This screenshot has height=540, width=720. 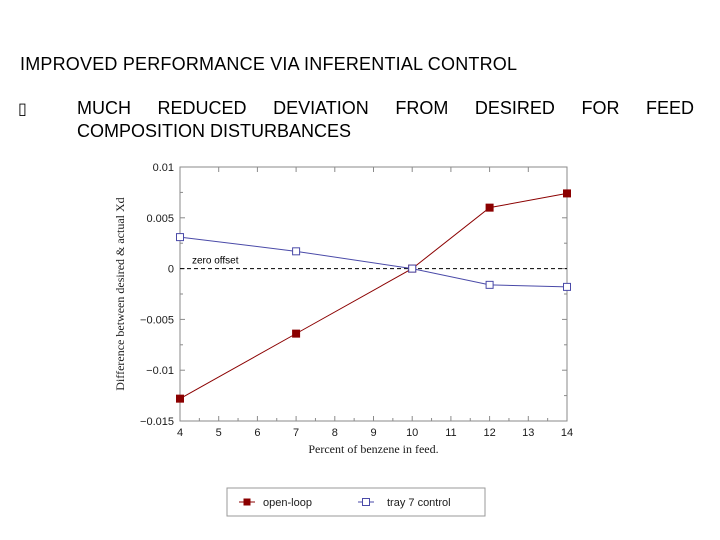 What do you see at coordinates (180, 433) in the screenshot?
I see `x-tick-label: 4` at bounding box center [180, 433].